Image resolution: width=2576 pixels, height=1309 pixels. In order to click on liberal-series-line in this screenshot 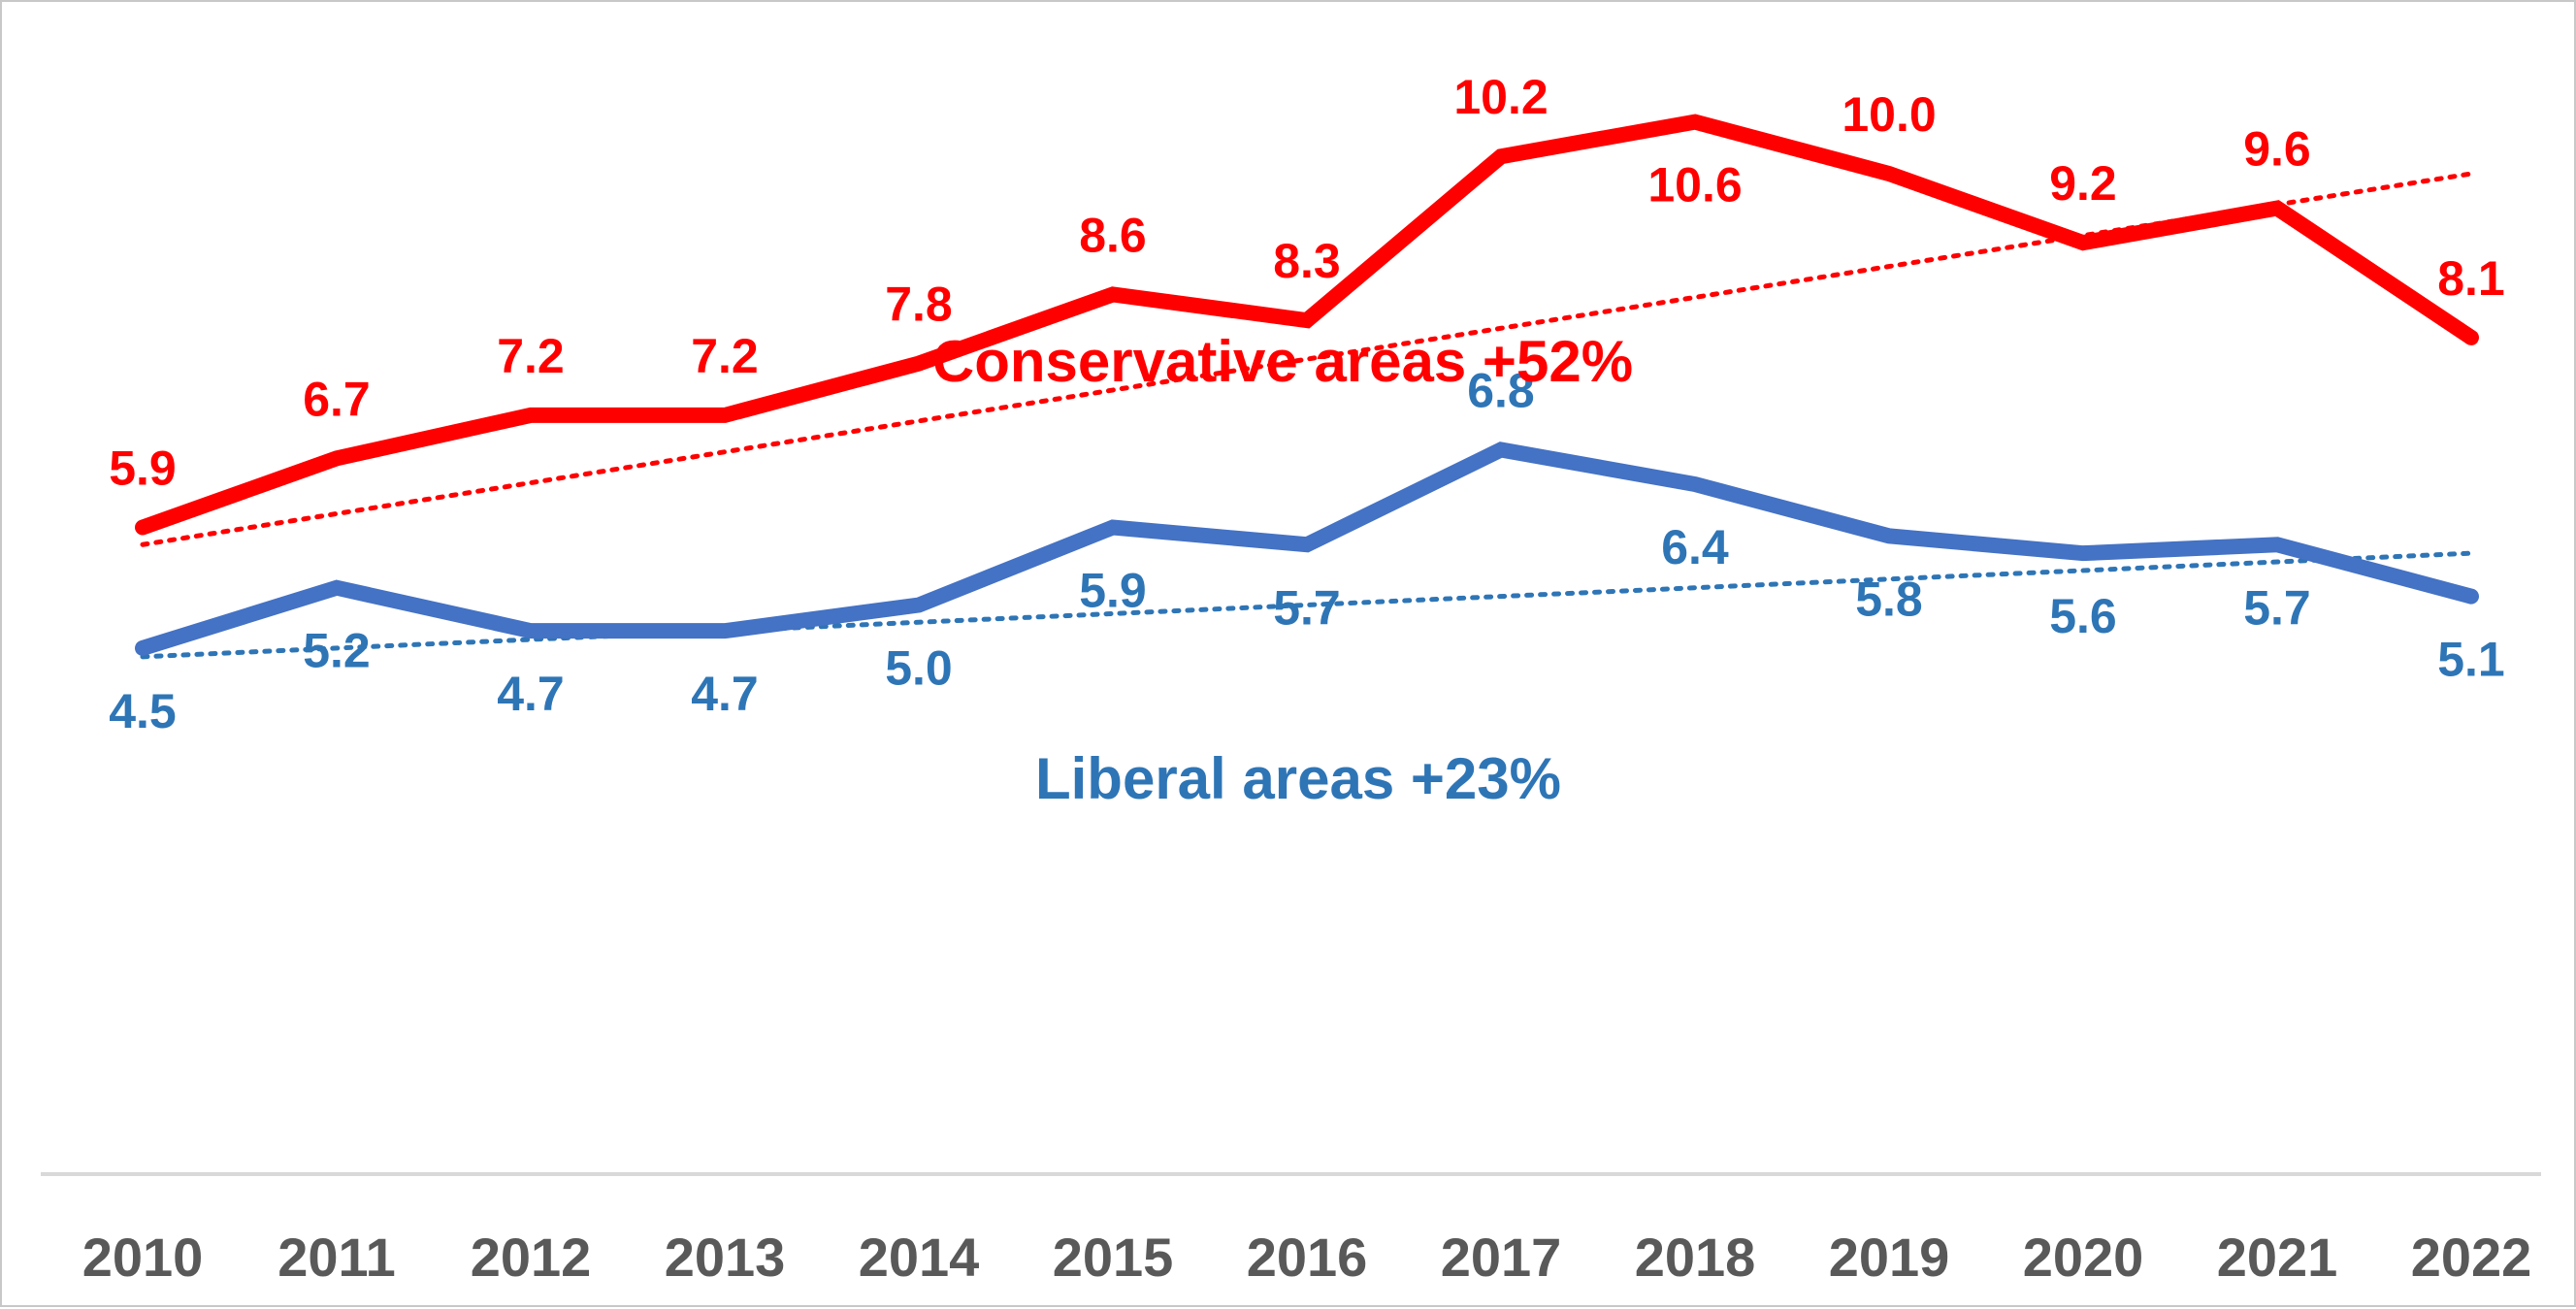, I will do `click(1307, 549)`.